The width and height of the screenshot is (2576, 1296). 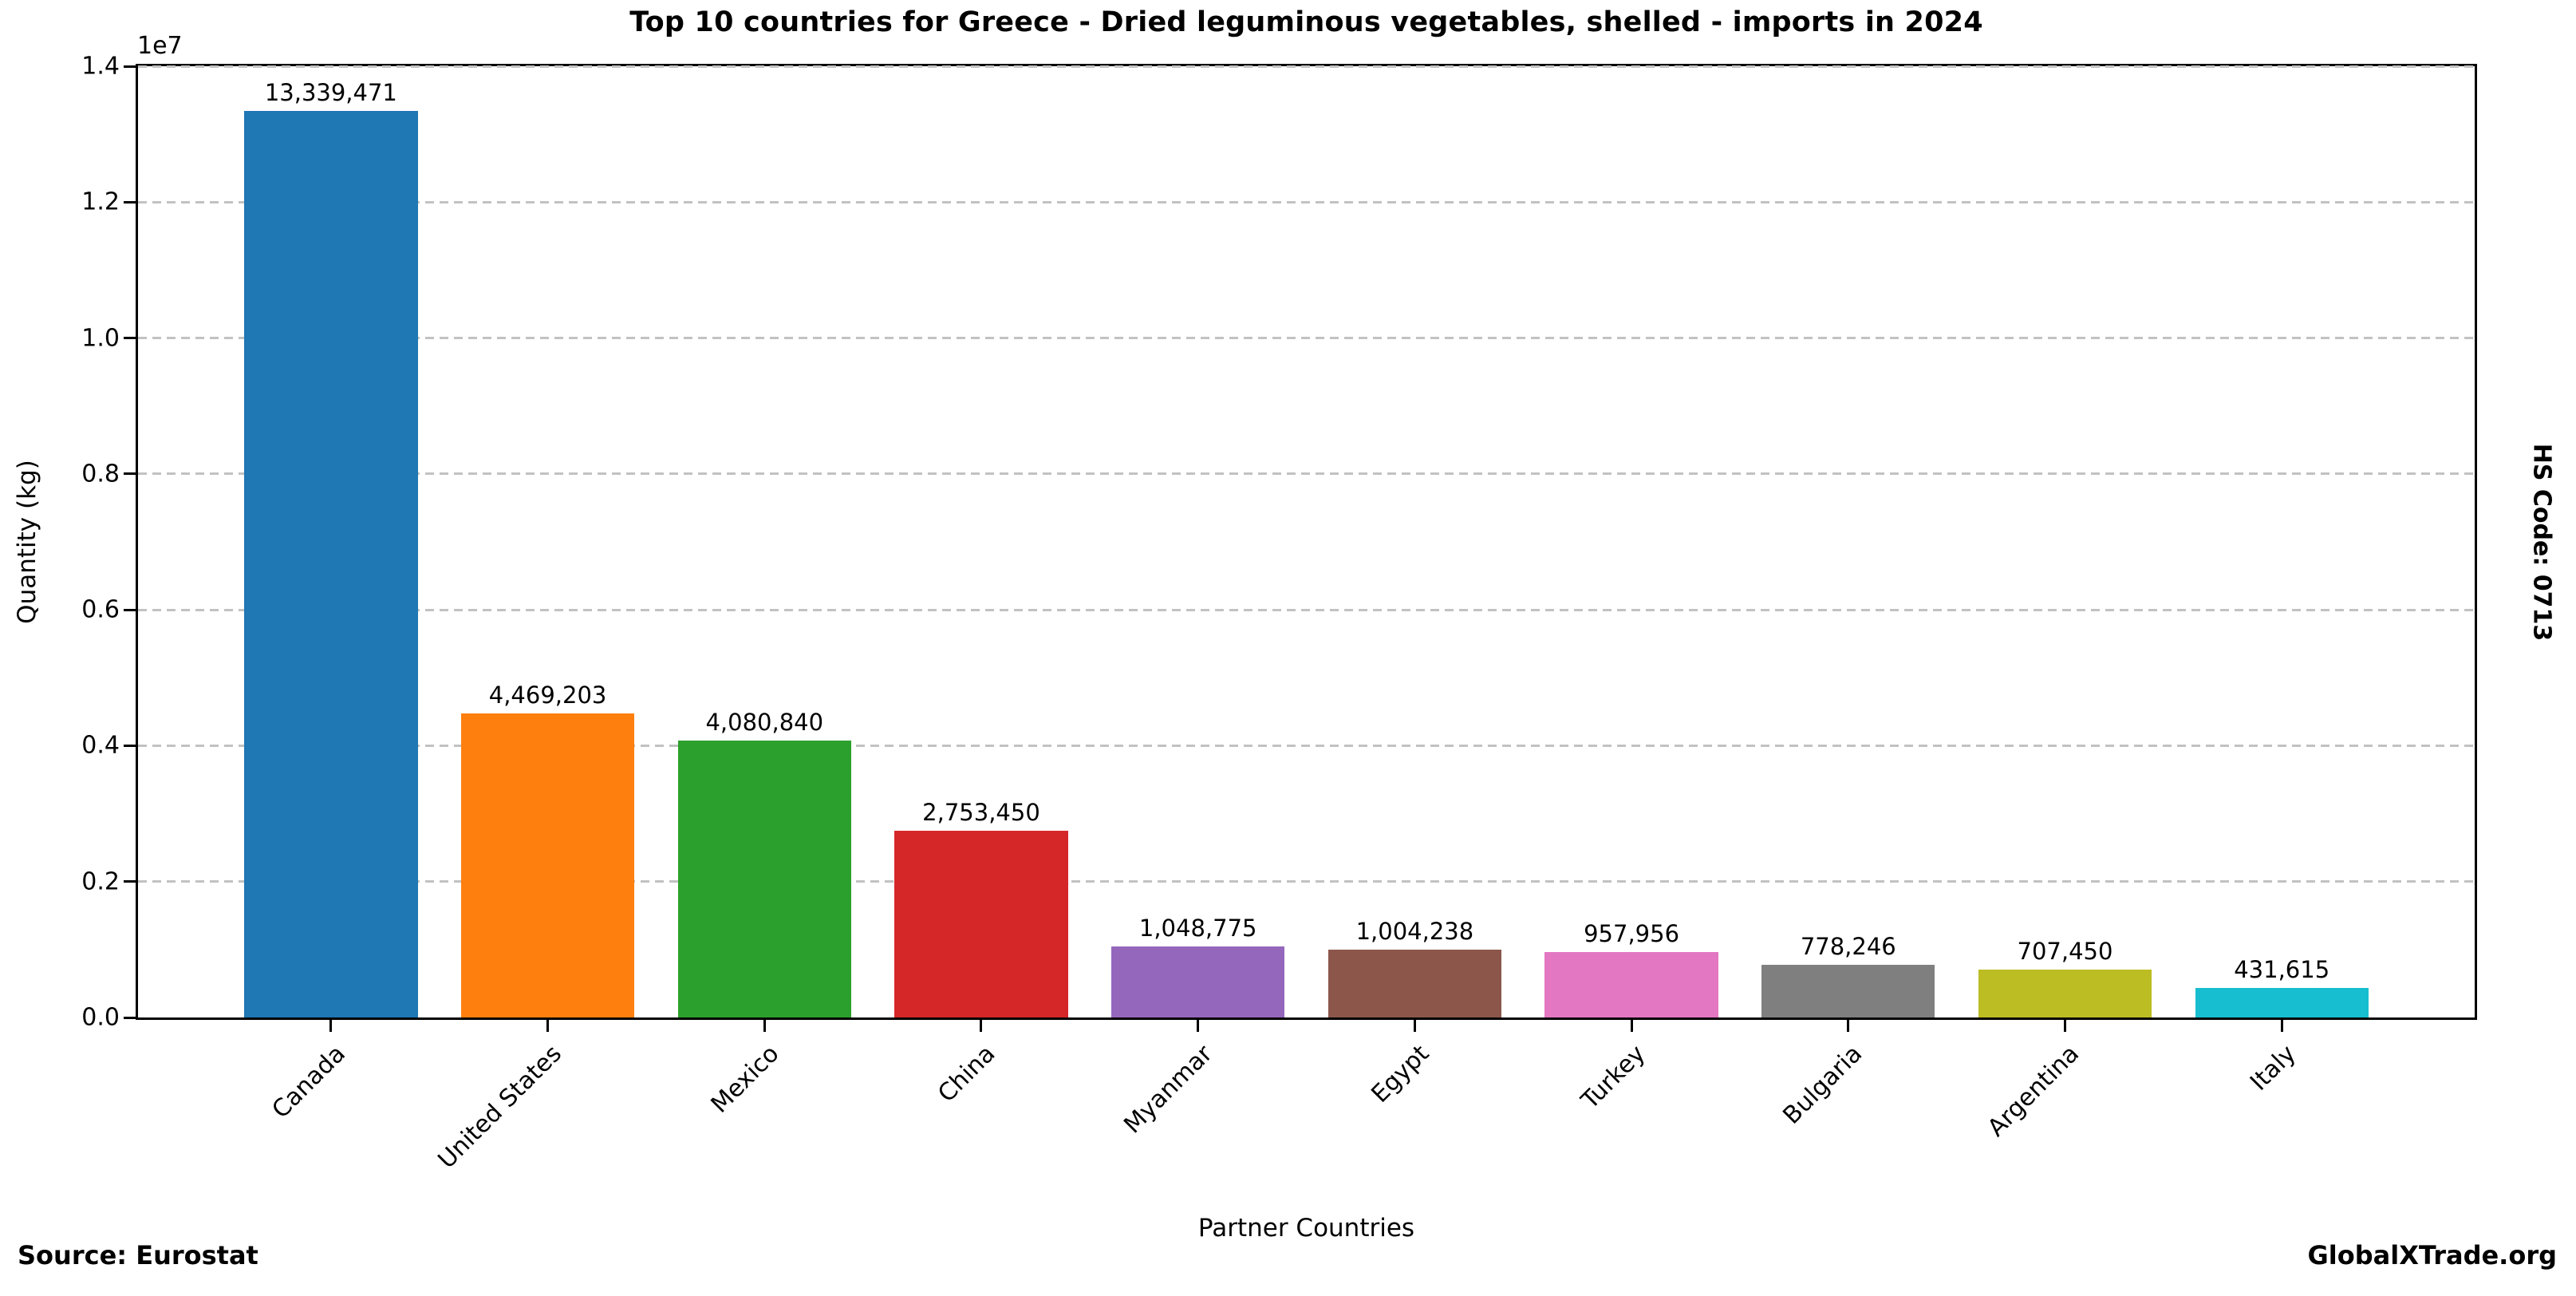 I want to click on y-tick-mark-1.0, so click(x=130, y=338).